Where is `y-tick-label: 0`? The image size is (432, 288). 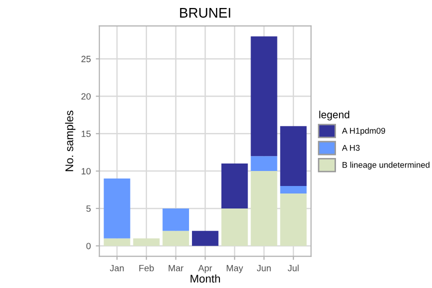 y-tick-label: 0 is located at coordinates (88, 246).